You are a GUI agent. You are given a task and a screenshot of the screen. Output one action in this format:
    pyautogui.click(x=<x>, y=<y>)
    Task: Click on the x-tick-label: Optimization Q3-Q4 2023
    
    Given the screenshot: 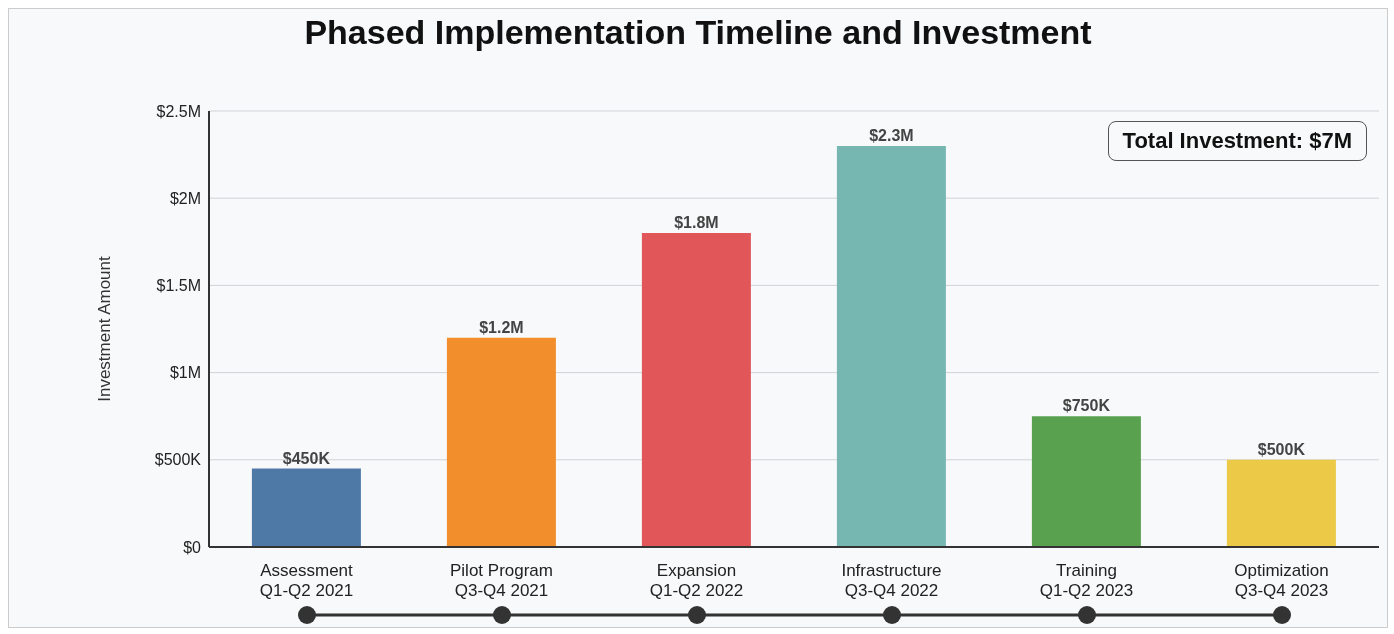 What is the action you would take?
    pyautogui.click(x=1281, y=580)
    